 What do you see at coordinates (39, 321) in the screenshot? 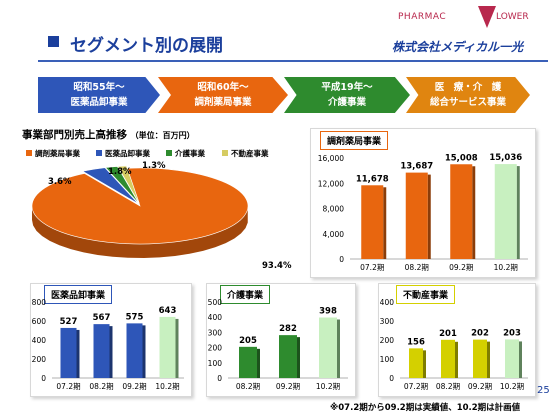
I see `y-tick-label: 600` at bounding box center [39, 321].